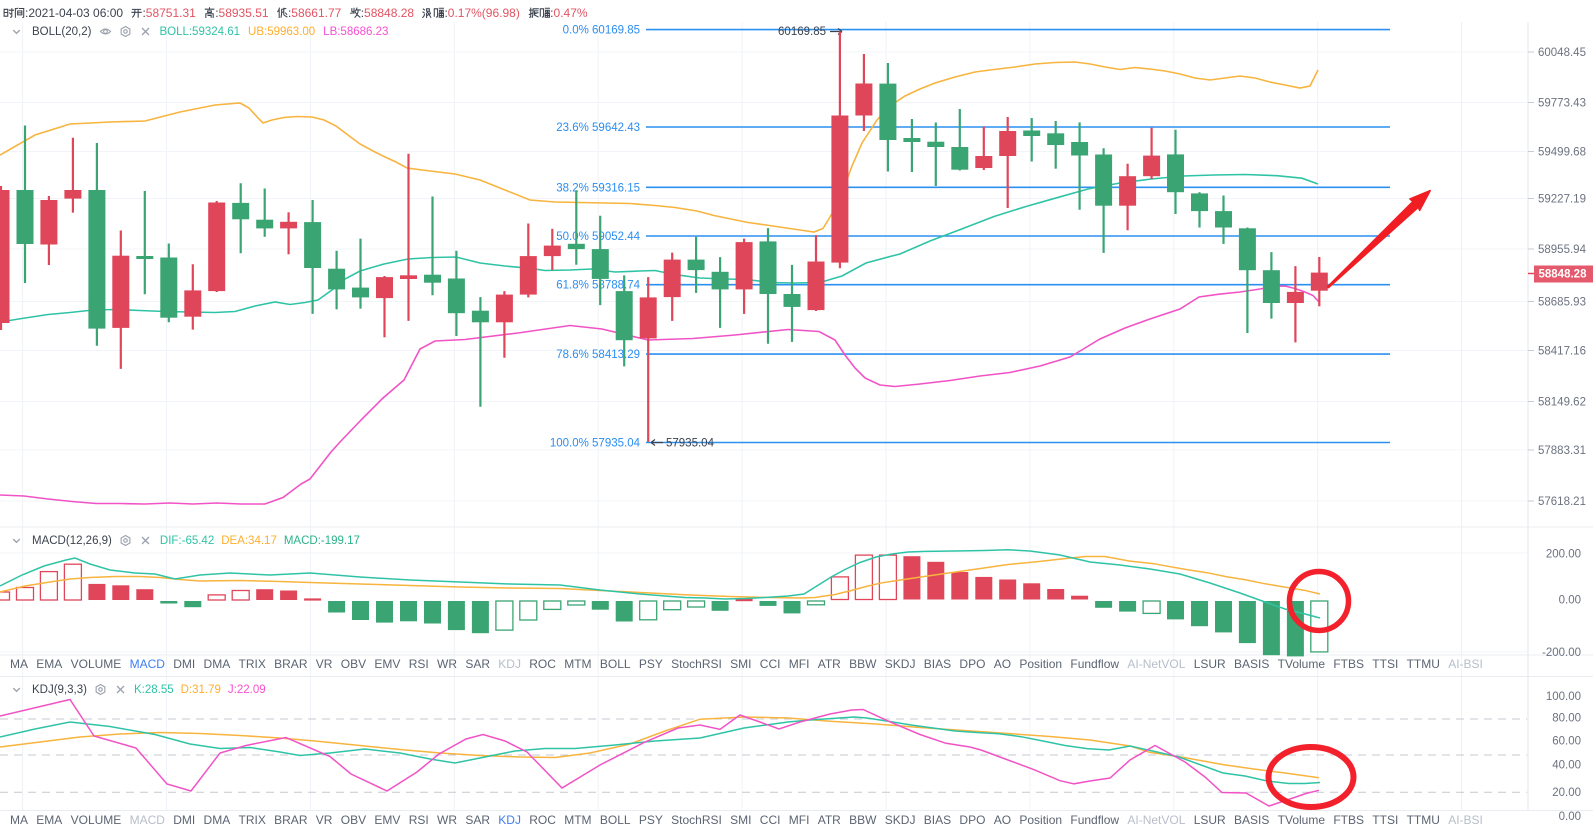 The image size is (1593, 828). Describe the element at coordinates (598, 286) in the screenshot. I see `svg-text: 61.8% 58788.74` at that location.